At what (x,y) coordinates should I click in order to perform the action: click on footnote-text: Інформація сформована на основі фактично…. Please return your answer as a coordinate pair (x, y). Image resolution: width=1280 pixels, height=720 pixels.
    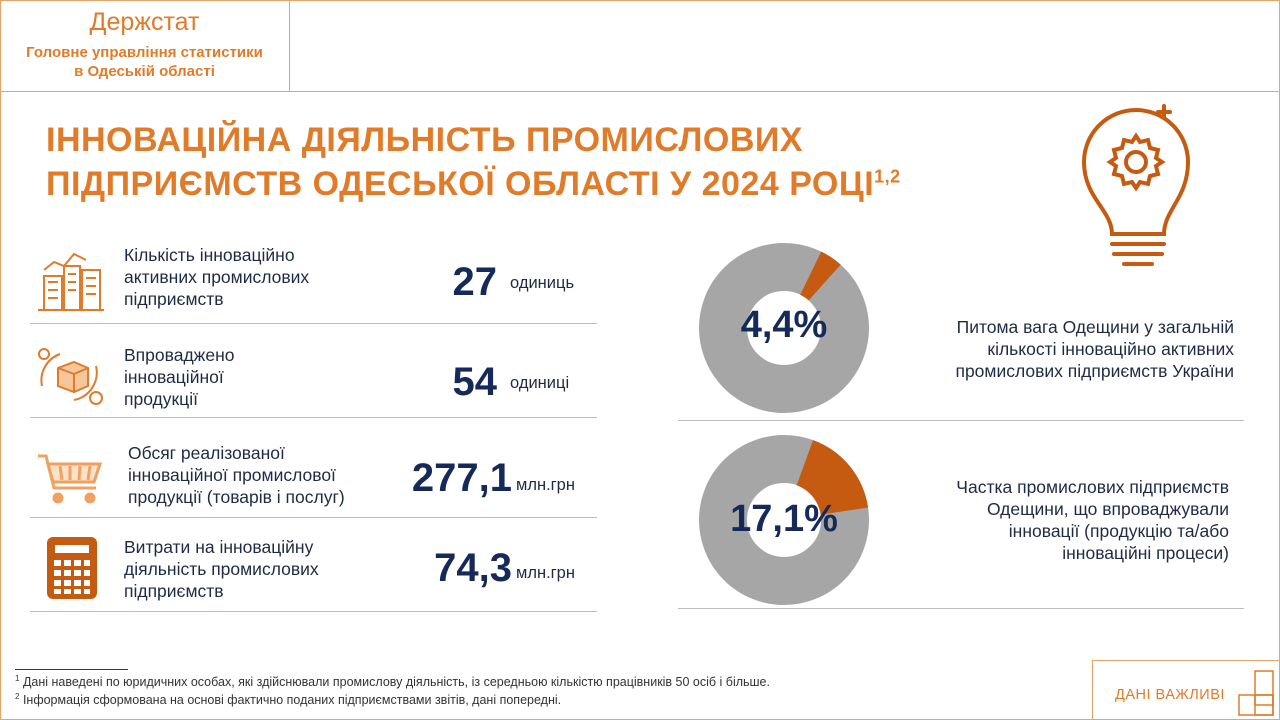
    Looking at the image, I should click on (292, 700).